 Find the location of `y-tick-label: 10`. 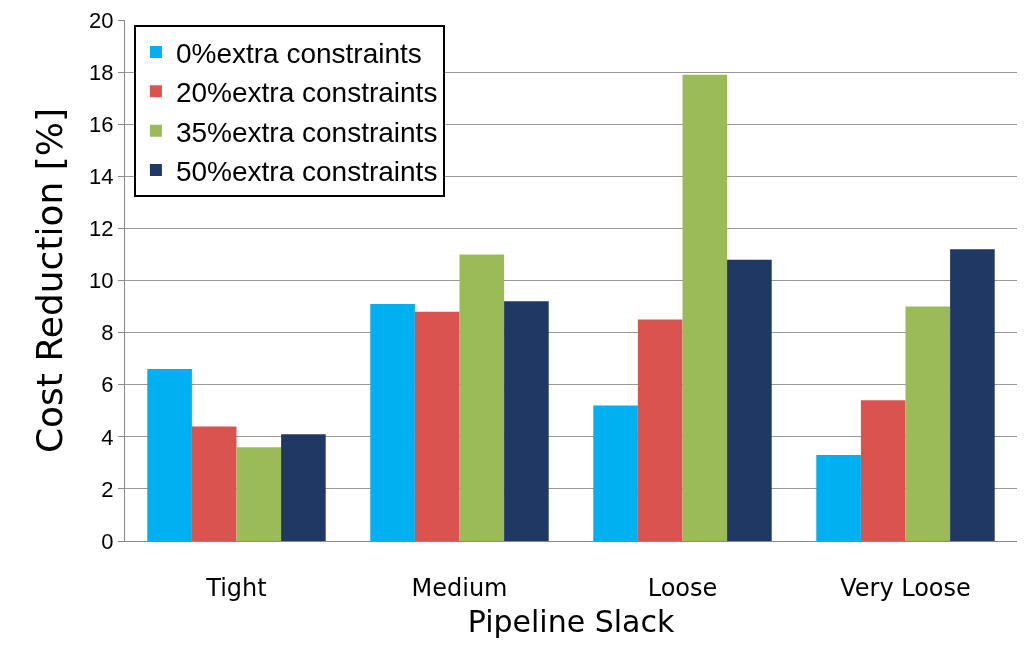

y-tick-label: 10 is located at coordinates (101, 281).